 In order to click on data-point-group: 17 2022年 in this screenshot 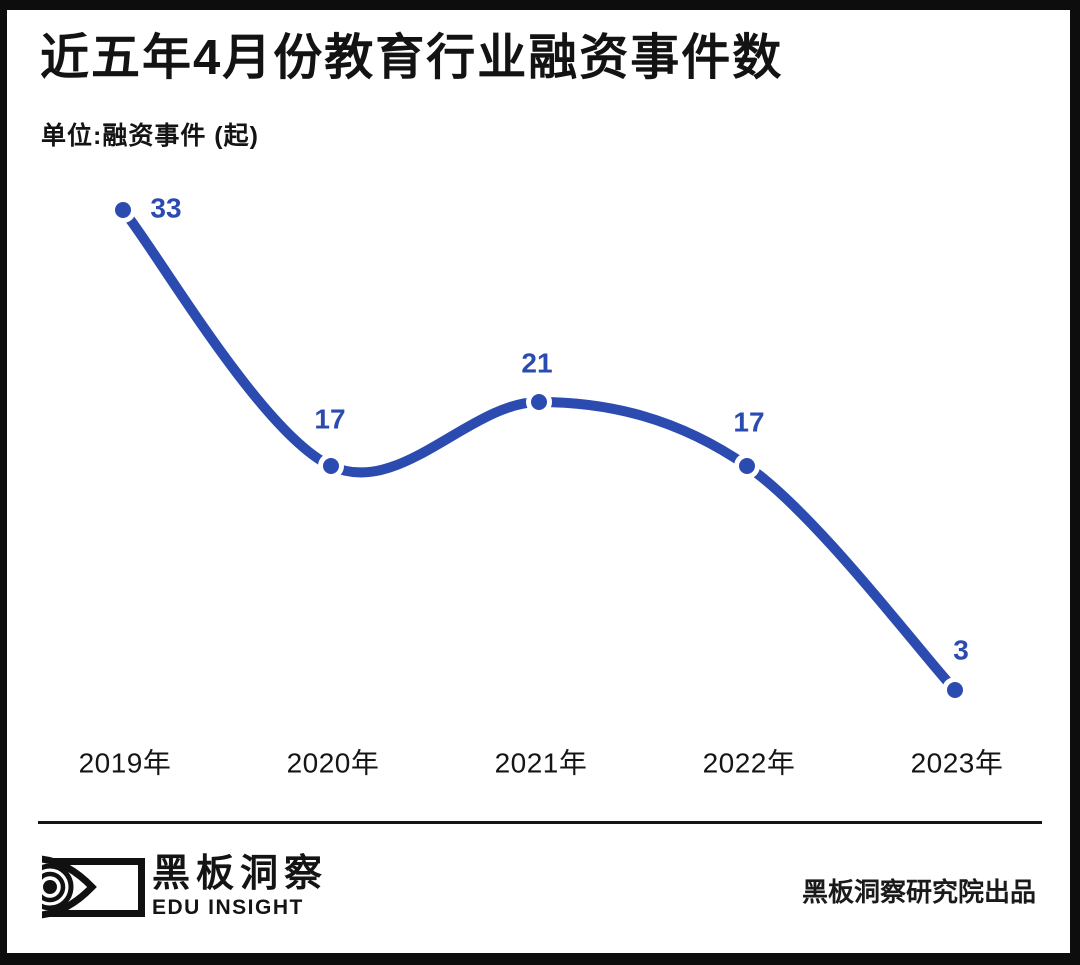, I will do `click(749, 593)`.